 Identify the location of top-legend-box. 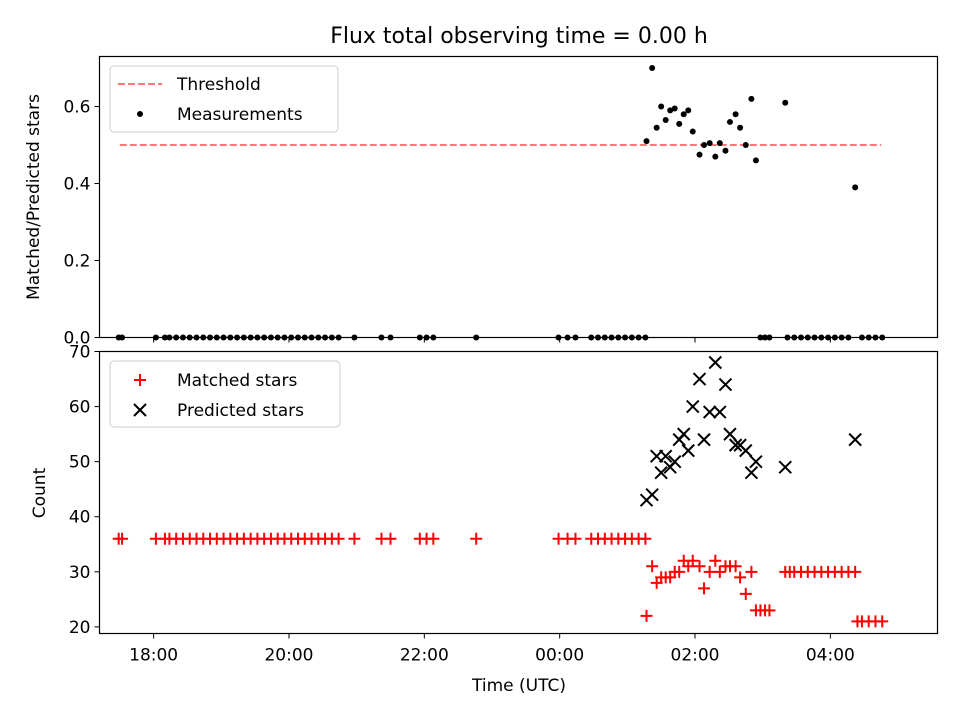
(224, 99).